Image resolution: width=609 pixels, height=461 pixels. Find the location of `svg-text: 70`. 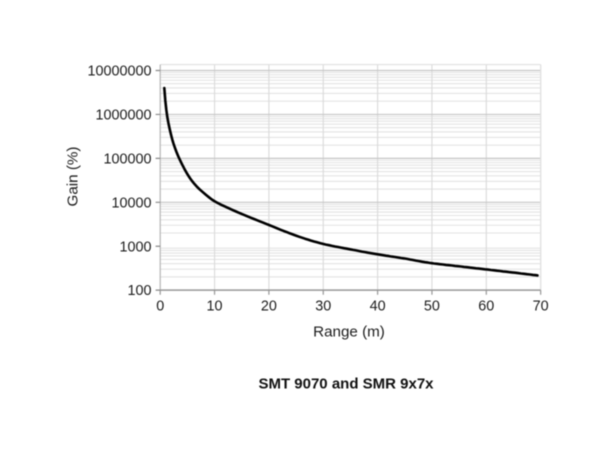

svg-text: 70 is located at coordinates (541, 306).